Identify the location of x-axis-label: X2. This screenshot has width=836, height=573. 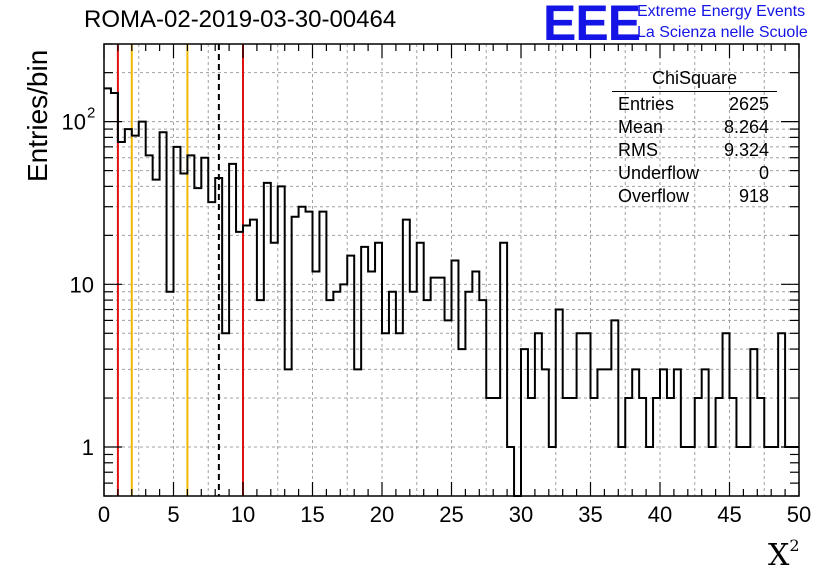
(784, 554).